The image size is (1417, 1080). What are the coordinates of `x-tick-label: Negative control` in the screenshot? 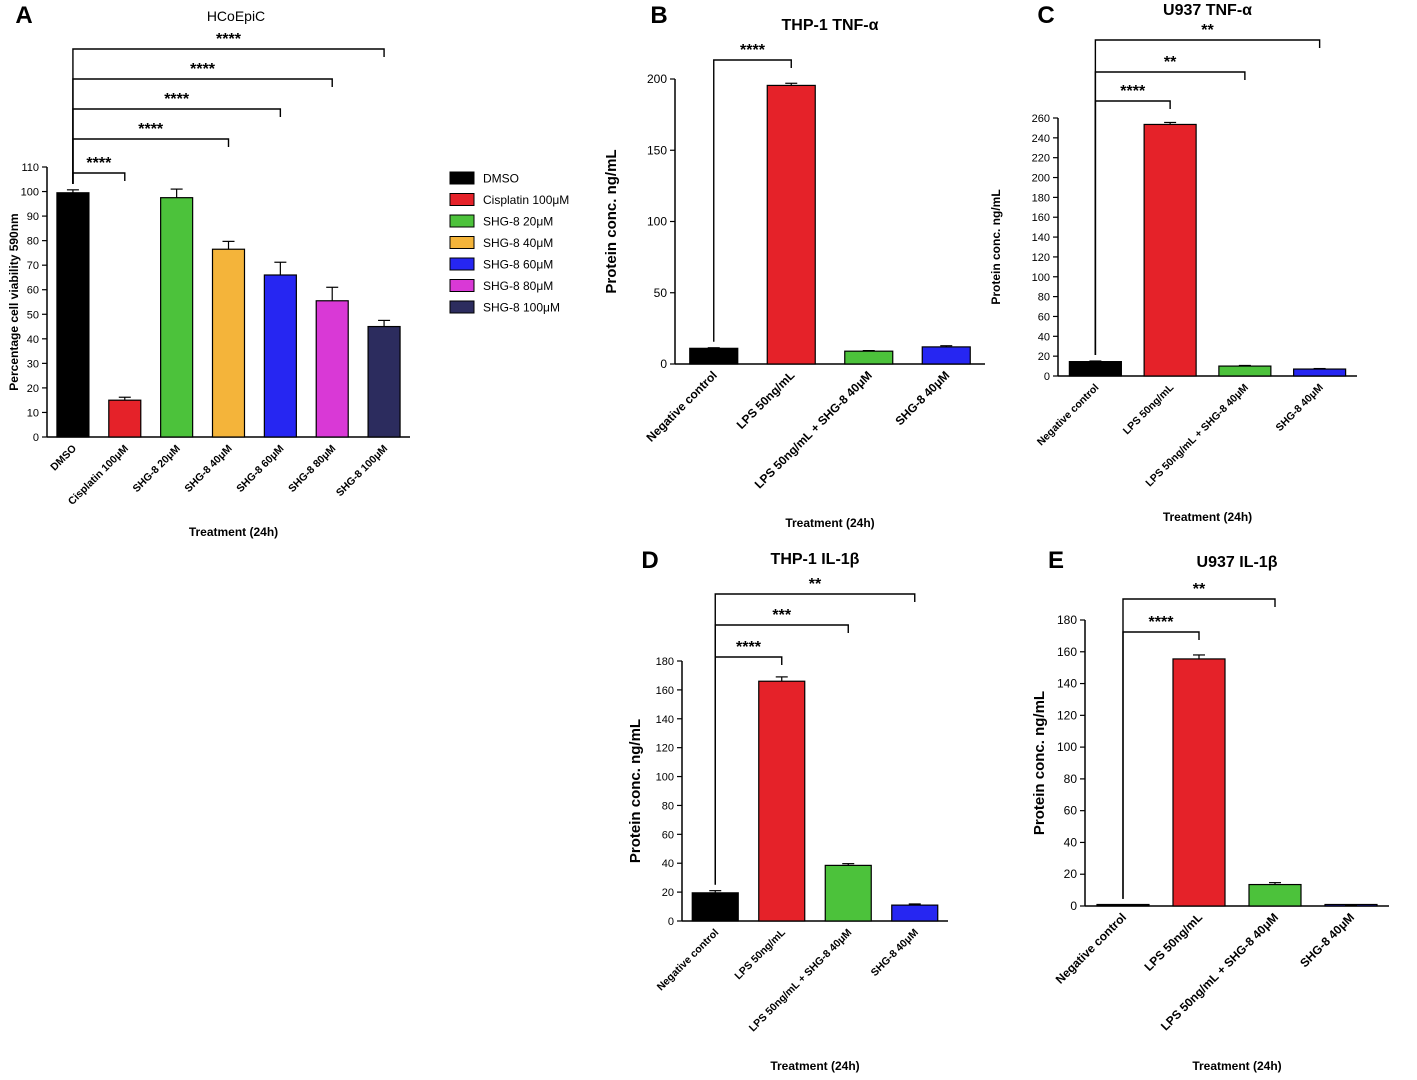 It's located at (1091, 948).